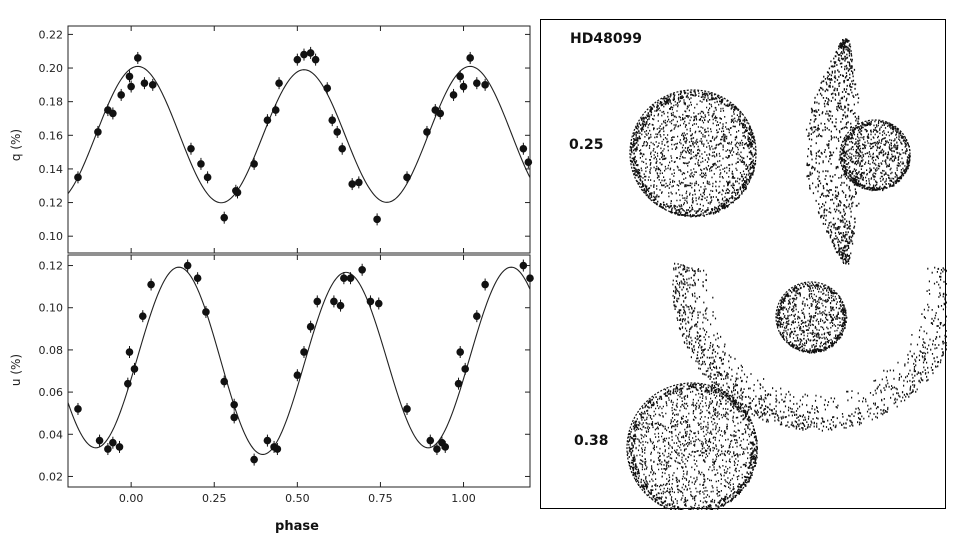 The image size is (956, 549). What do you see at coordinates (586, 145) in the screenshot?
I see `phase-label-0-25: 0.25` at bounding box center [586, 145].